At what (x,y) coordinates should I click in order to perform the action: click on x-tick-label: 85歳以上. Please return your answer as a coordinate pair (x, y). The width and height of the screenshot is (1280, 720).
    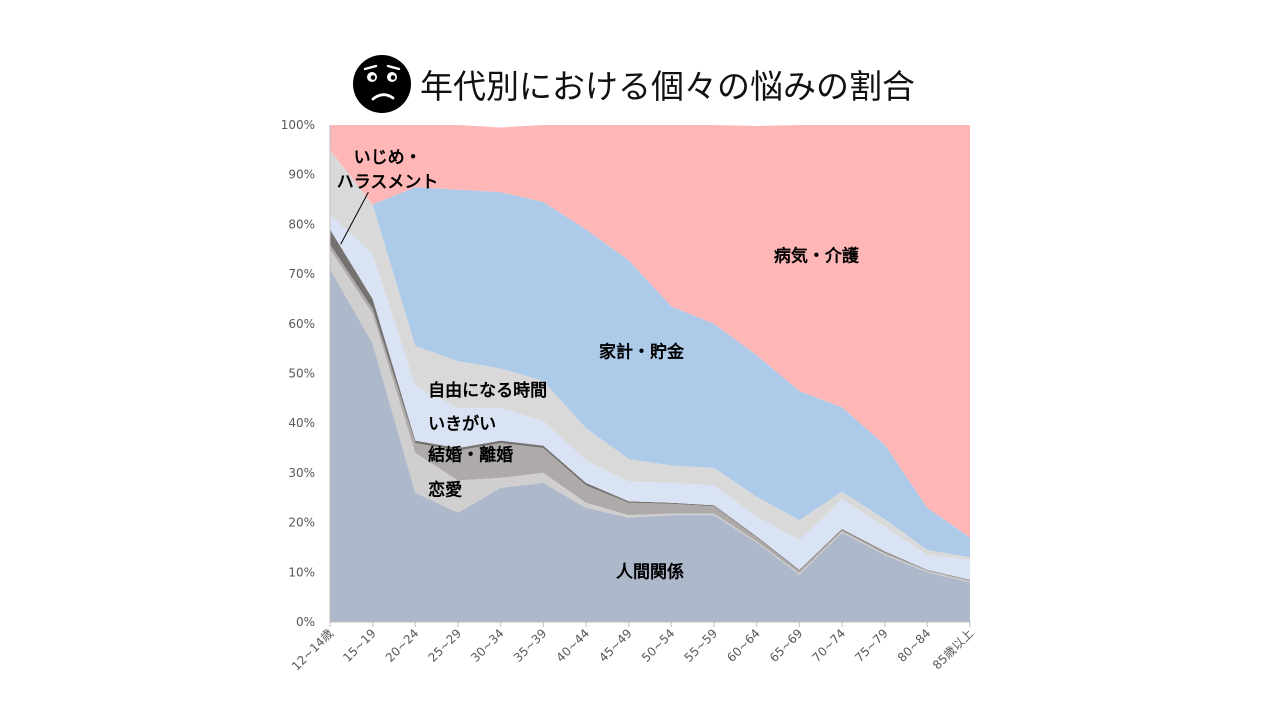
    Looking at the image, I should click on (953, 649).